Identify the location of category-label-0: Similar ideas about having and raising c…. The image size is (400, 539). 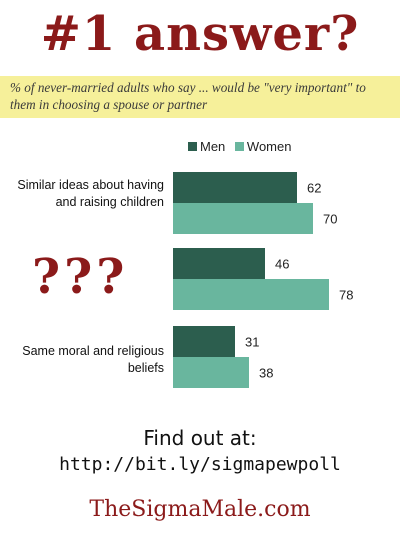
(90, 193).